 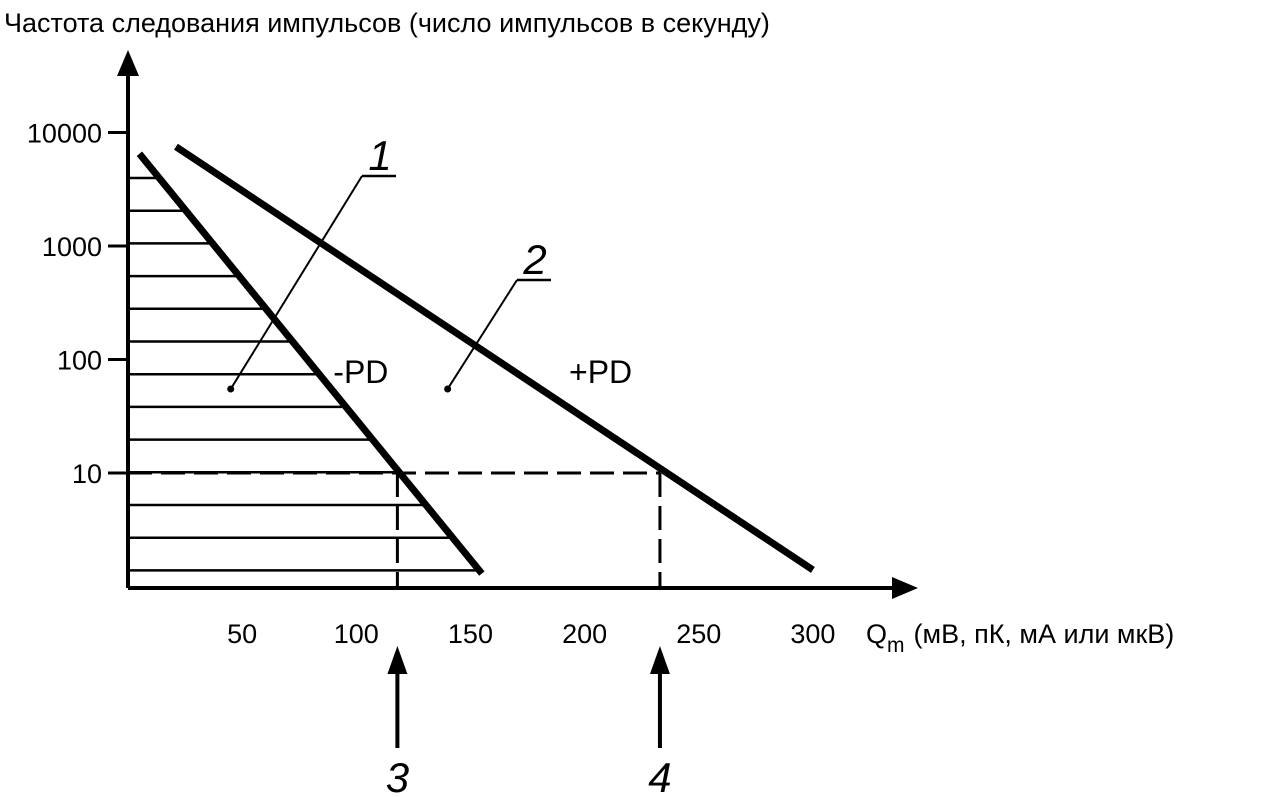 I want to click on marker-number: 3, so click(x=397, y=775).